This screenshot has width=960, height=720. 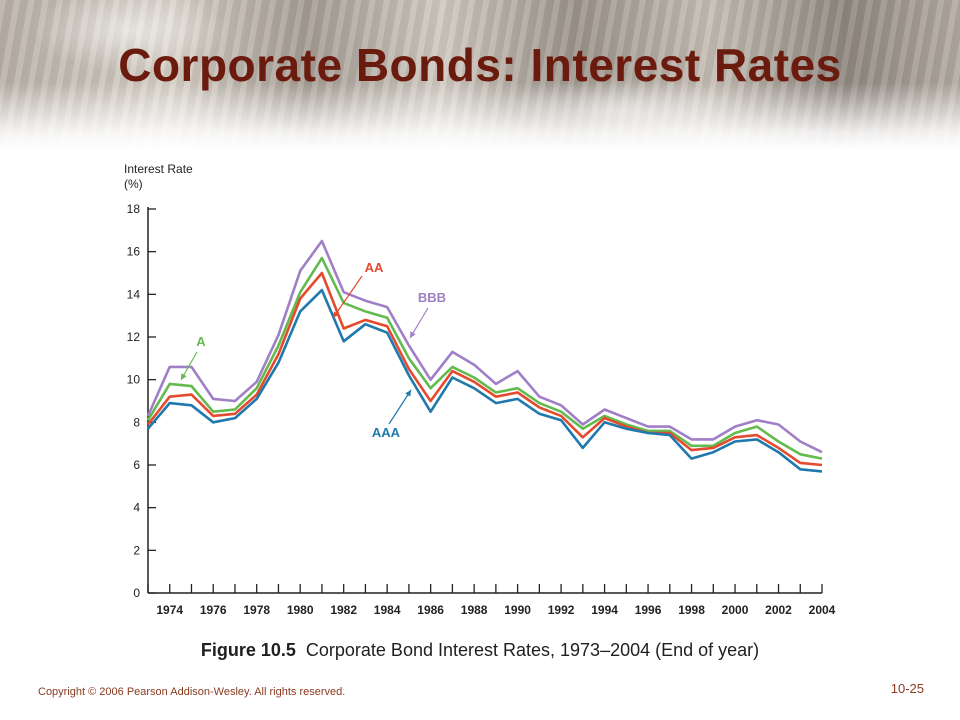 I want to click on slide-number: 10-25, so click(x=907, y=688).